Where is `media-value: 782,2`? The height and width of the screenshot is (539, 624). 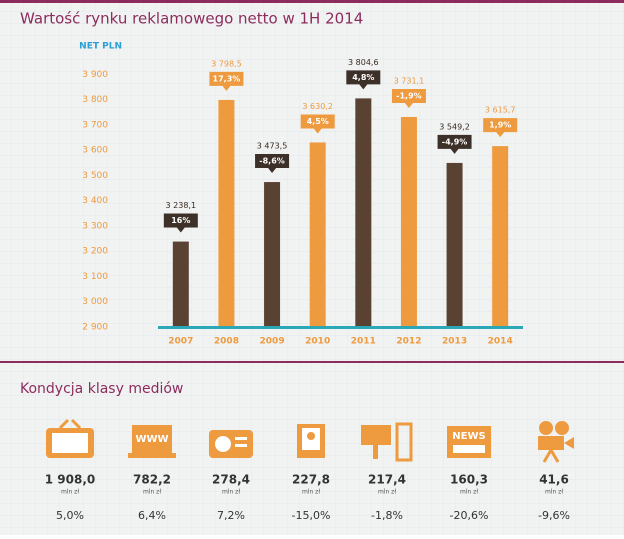
media-value: 782,2 is located at coordinates (152, 480).